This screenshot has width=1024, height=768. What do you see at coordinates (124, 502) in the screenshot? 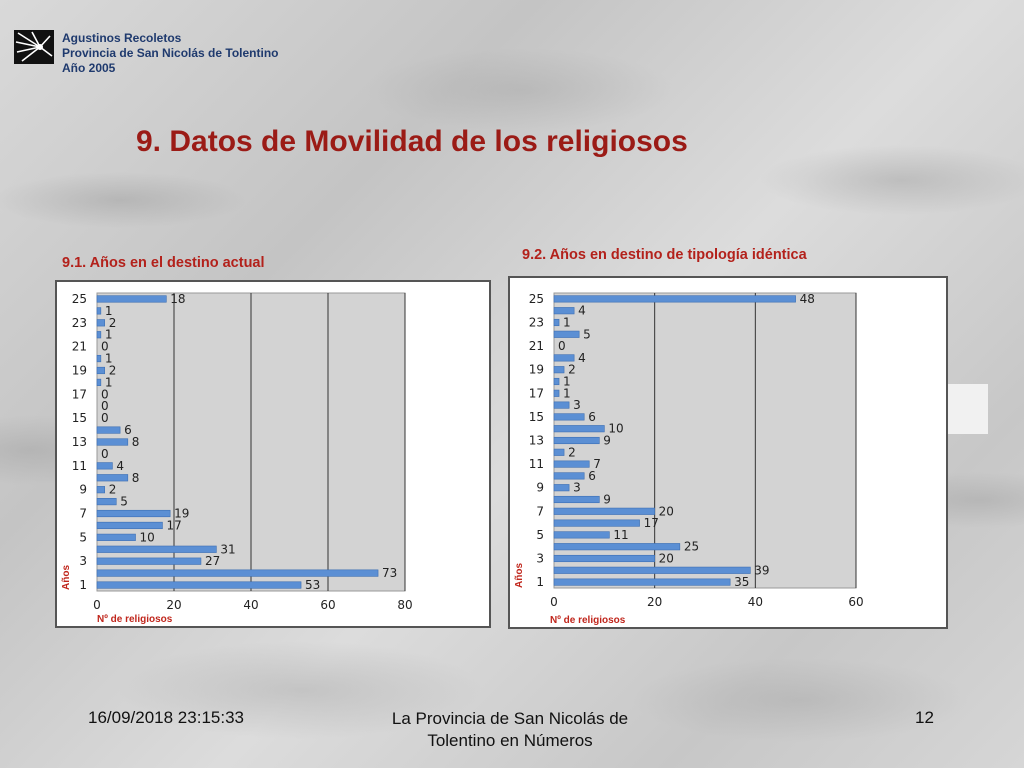
I see `data-label: 5` at bounding box center [124, 502].